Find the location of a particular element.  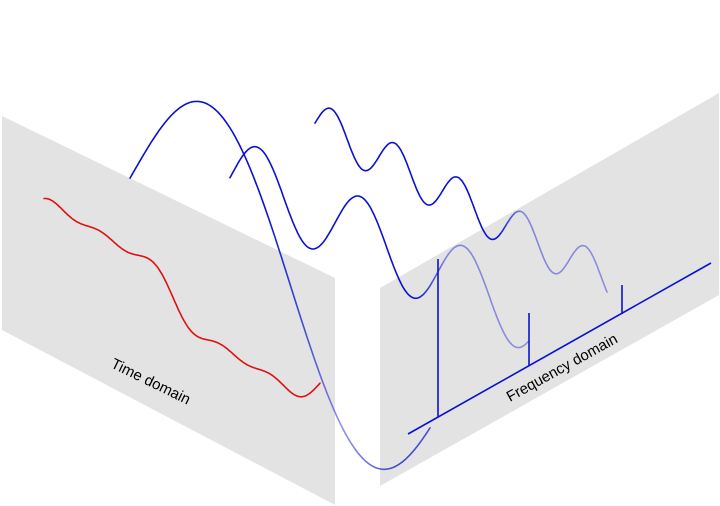

frequency-axis is located at coordinates (559, 348).